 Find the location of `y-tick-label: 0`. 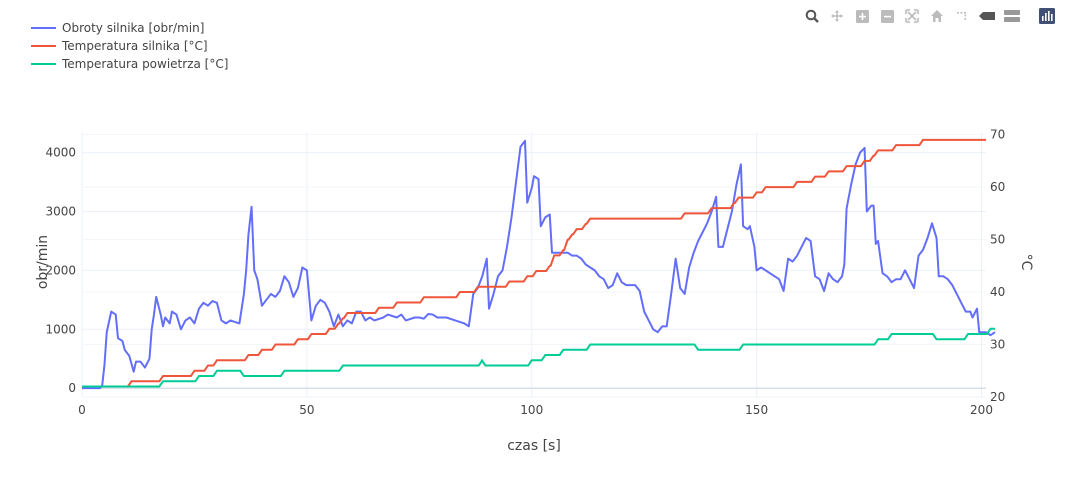

y-tick-label: 0 is located at coordinates (72, 388).